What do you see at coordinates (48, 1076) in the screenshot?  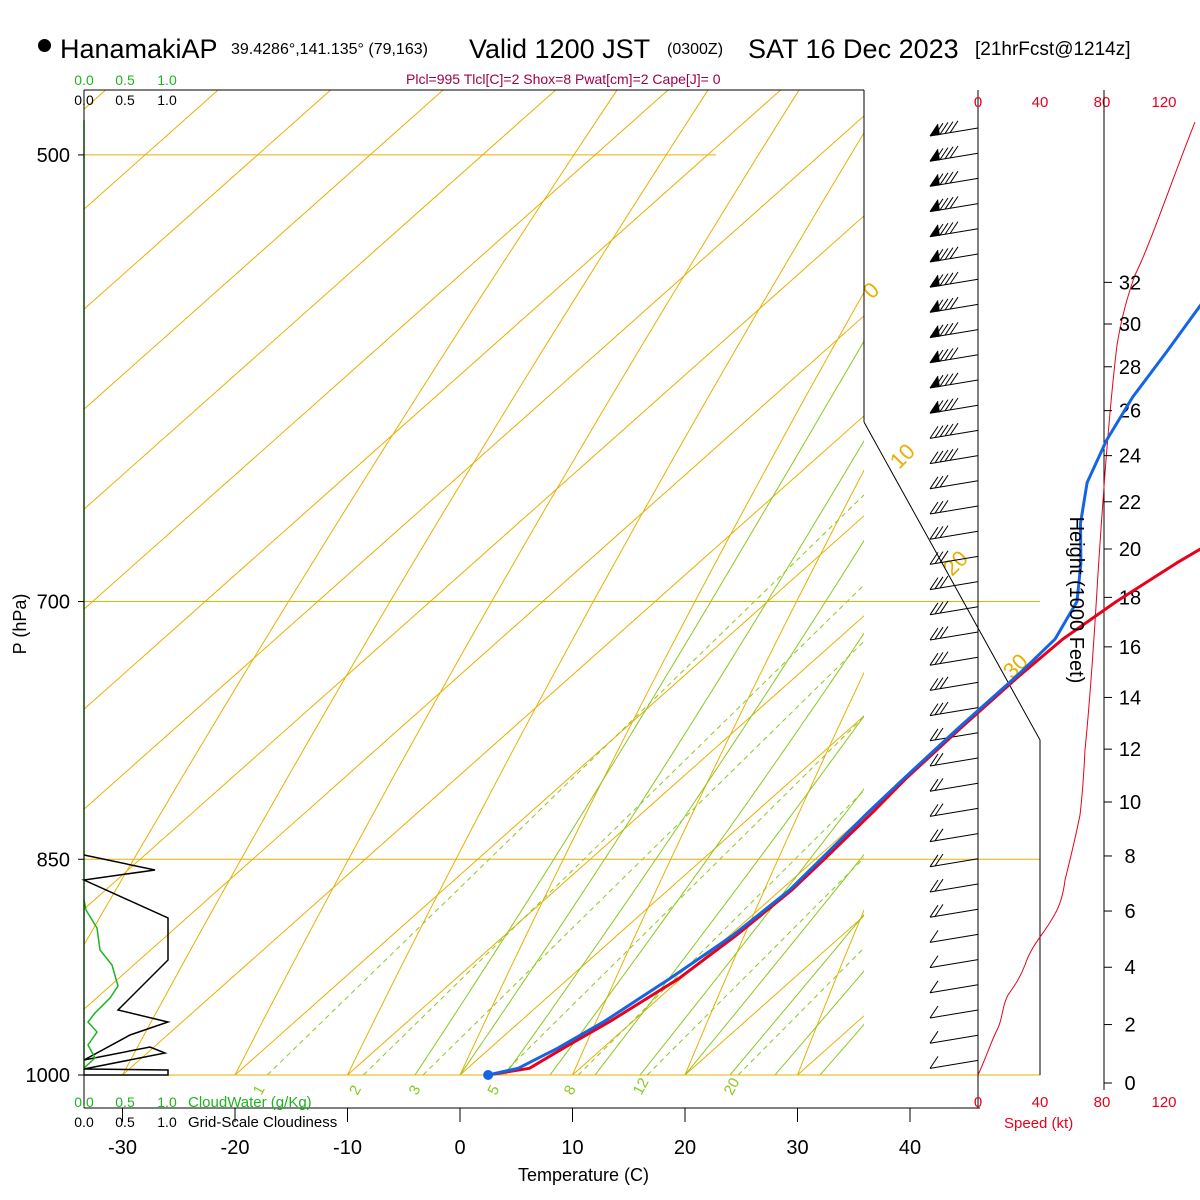 I see `pressure-tick-label: 1000` at bounding box center [48, 1076].